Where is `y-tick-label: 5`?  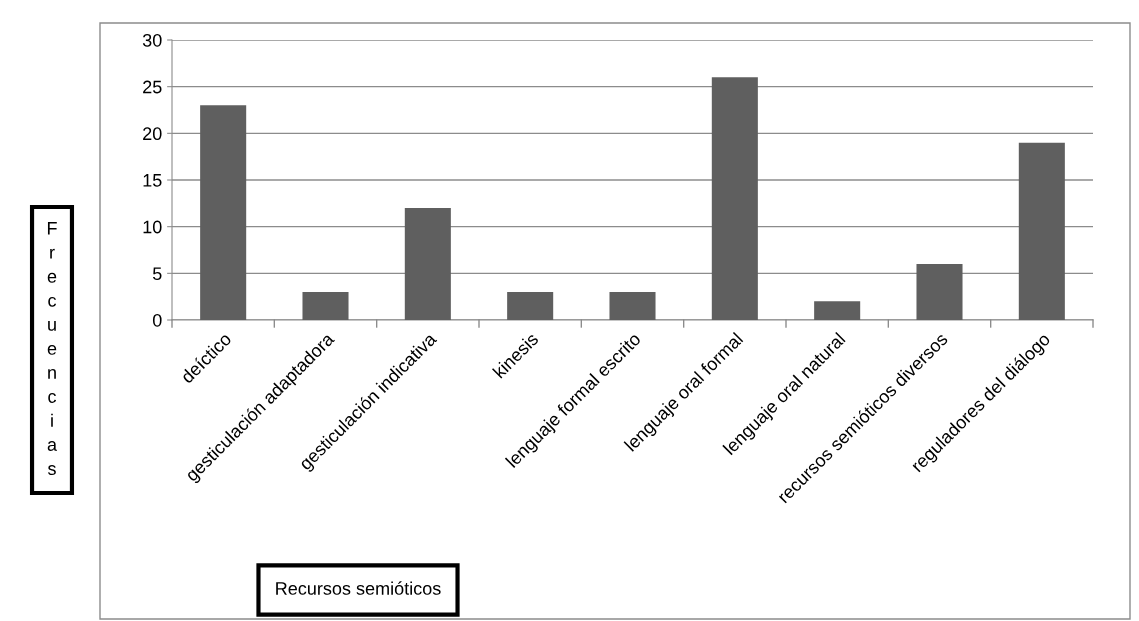
y-tick-label: 5 is located at coordinates (157, 274).